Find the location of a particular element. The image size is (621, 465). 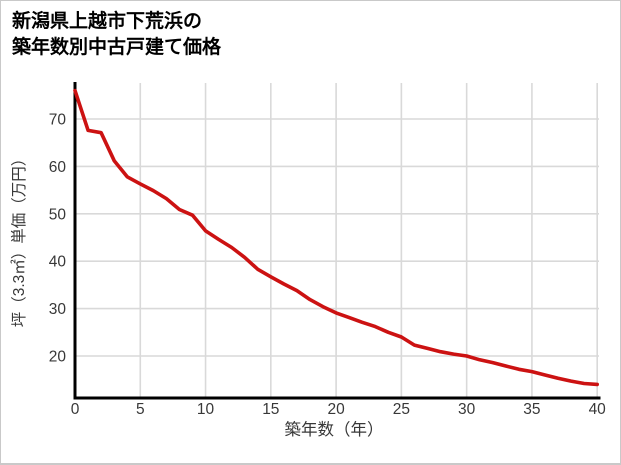

chart-title: 新潟県上越市下荒浜の 築年数別中古戸建て価格 is located at coordinates (116, 35).